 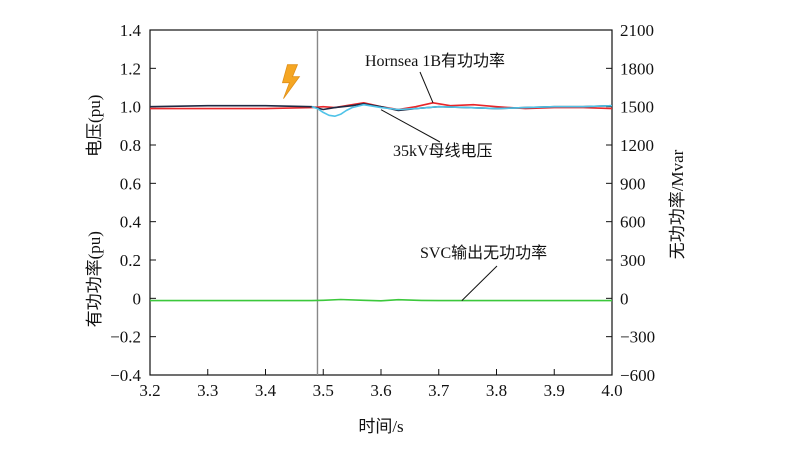 What do you see at coordinates (130, 183) in the screenshot?
I see `y-left-tick-label: 0.6` at bounding box center [130, 183].